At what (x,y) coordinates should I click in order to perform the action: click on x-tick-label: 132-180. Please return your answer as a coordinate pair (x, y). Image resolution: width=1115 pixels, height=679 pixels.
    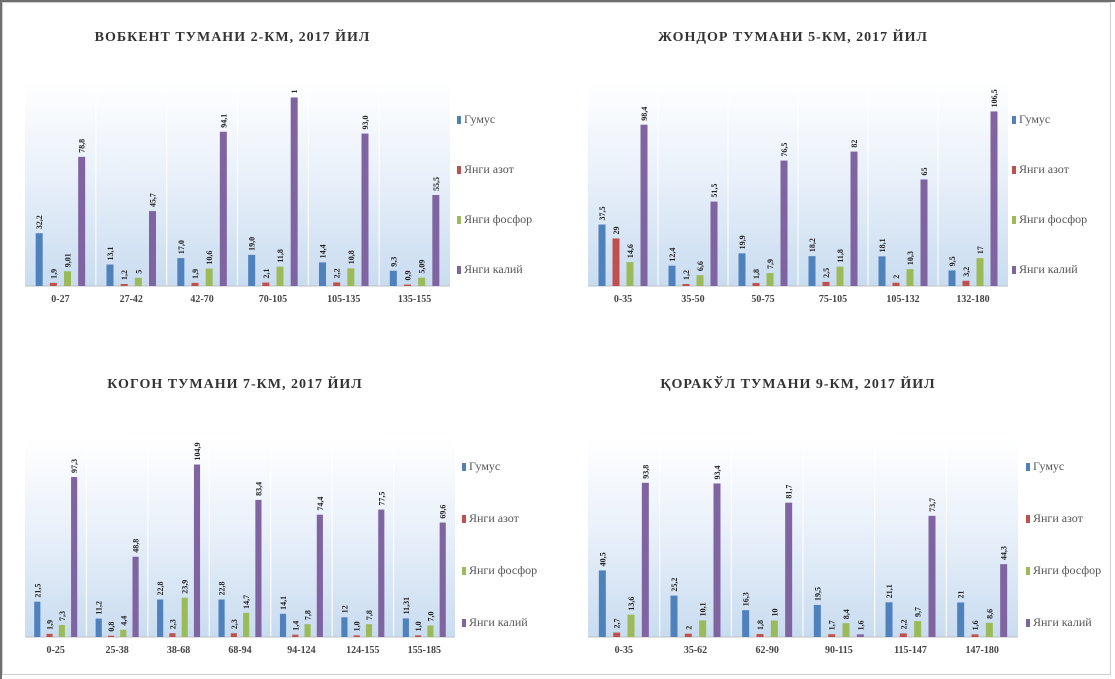
    Looking at the image, I should click on (972, 299).